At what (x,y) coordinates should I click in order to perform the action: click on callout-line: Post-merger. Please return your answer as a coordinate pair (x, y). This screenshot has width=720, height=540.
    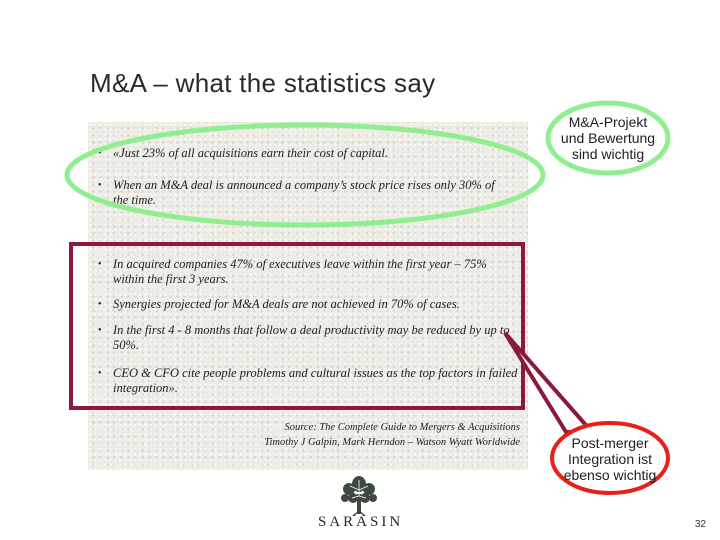
    Looking at the image, I should click on (610, 443).